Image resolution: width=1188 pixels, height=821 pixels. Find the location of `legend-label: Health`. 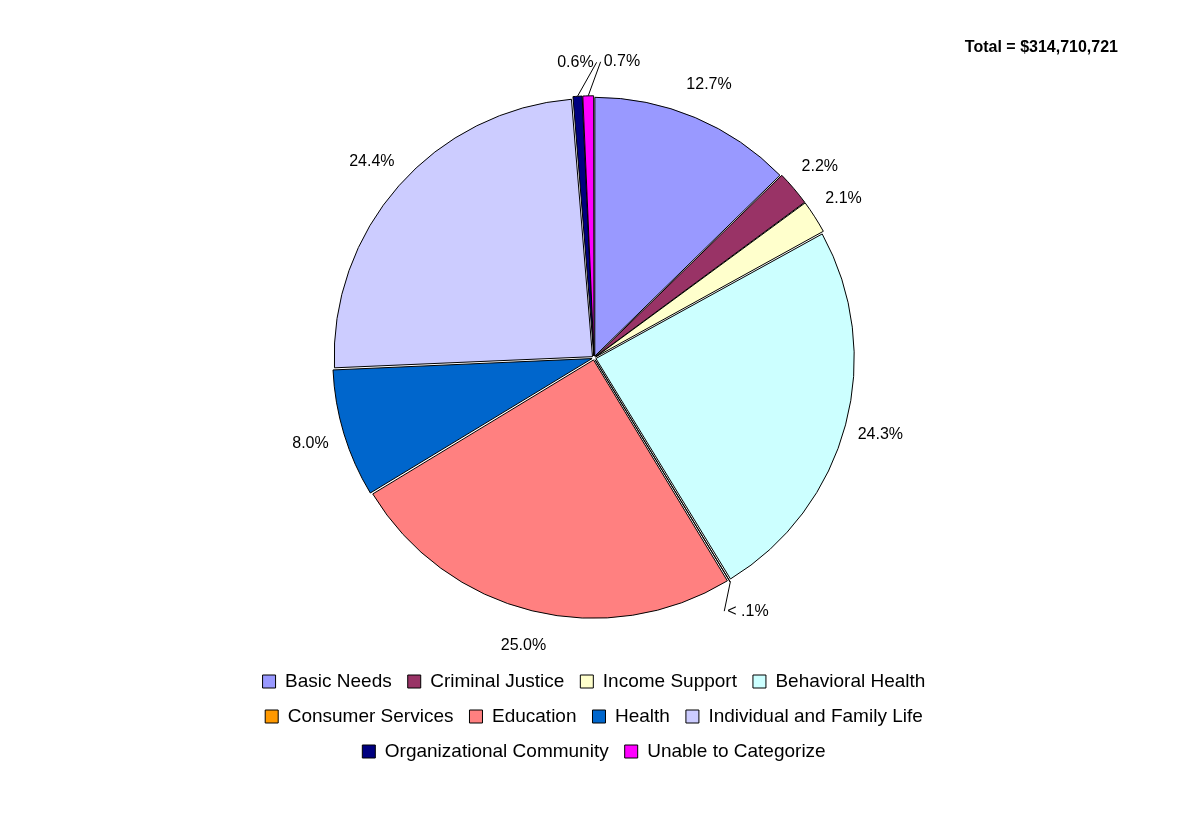

legend-label: Health is located at coordinates (642, 715).